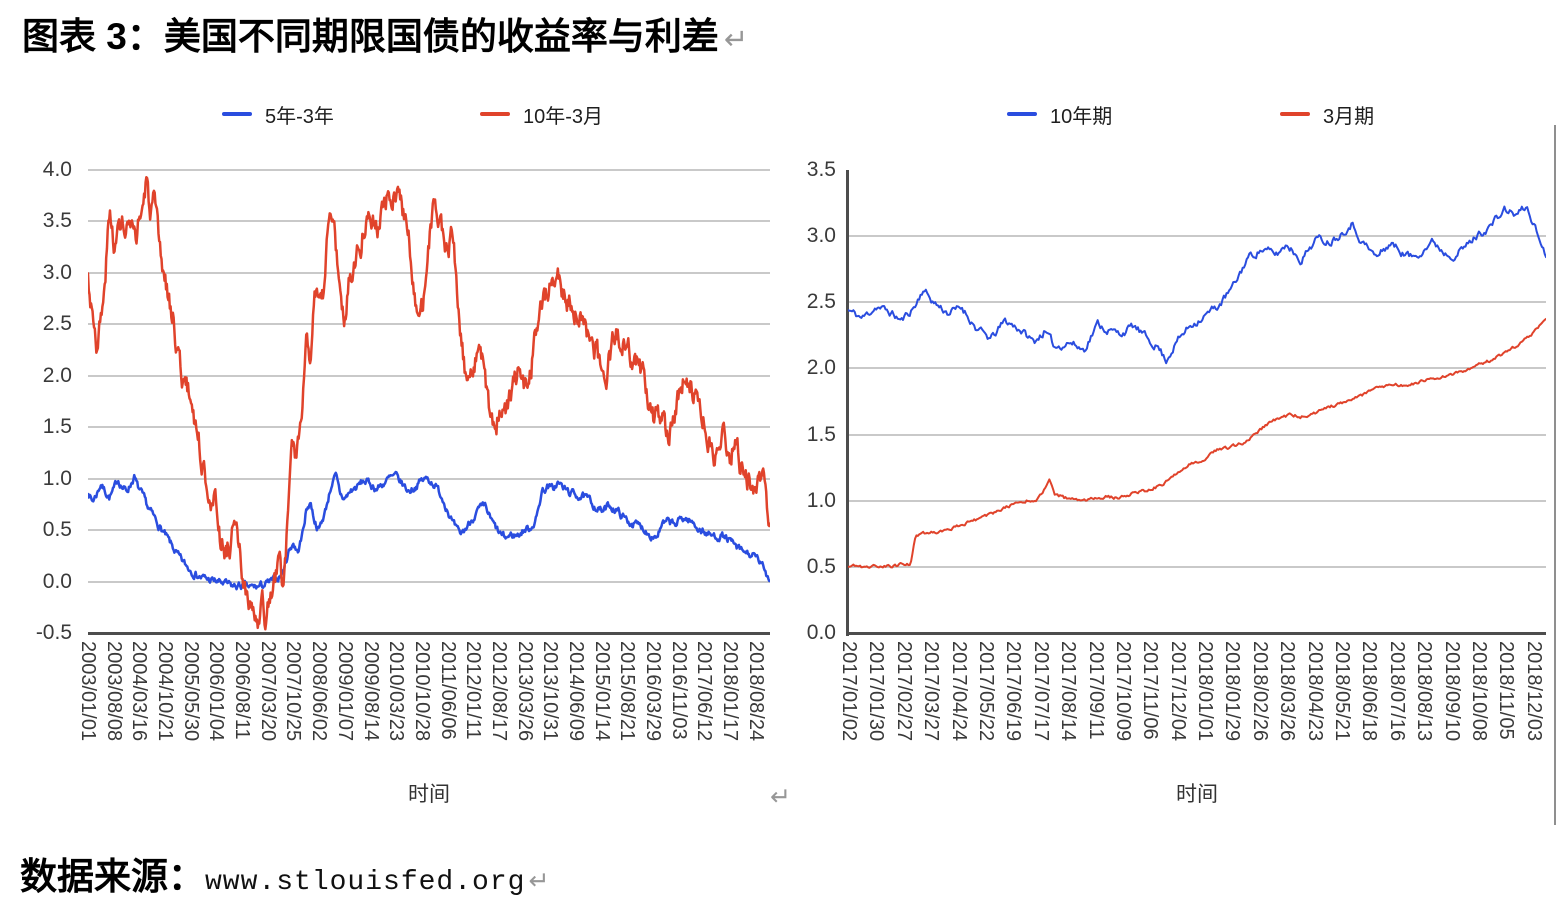  I want to click on page-title: 图表 3：美国不同期限国债的收益率与利差, so click(370, 36).